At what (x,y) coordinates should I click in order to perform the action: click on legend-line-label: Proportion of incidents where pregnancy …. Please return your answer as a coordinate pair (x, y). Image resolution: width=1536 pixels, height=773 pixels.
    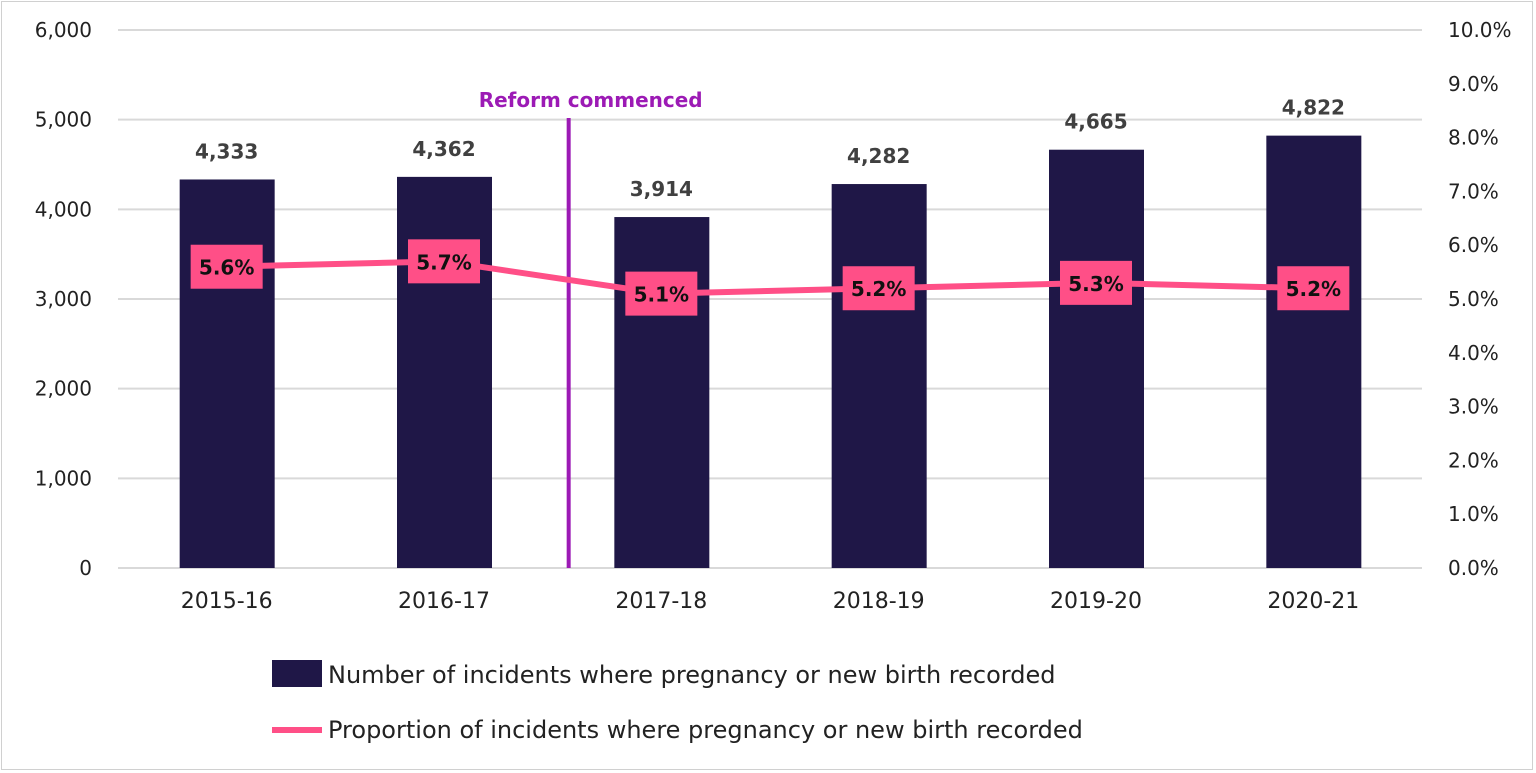
    Looking at the image, I should click on (705, 730).